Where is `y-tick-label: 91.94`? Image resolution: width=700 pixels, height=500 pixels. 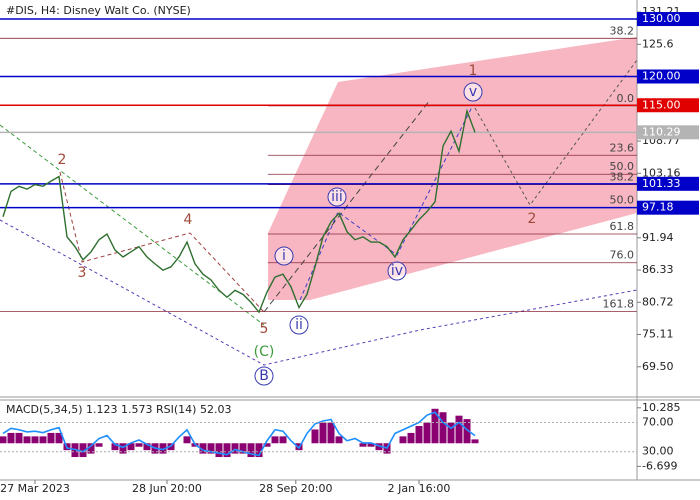 y-tick-label: 91.94 is located at coordinates (658, 237).